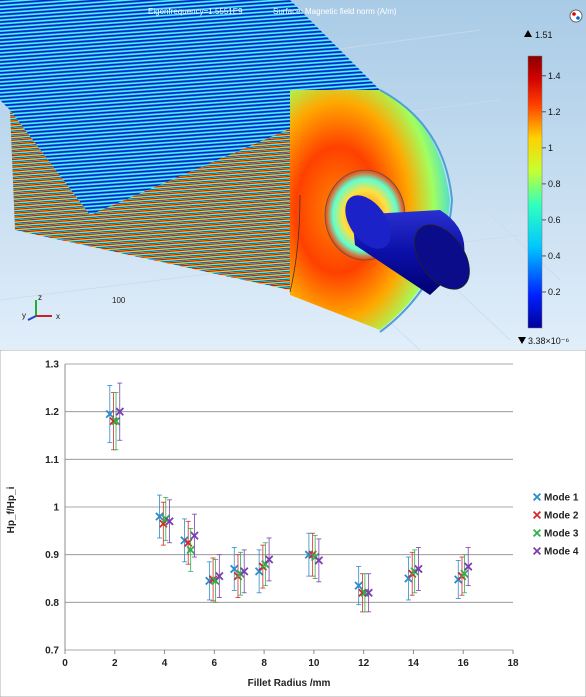 Image resolution: width=586 pixels, height=697 pixels. Describe the element at coordinates (561, 516) in the screenshot. I see `legend-label: Mode 2` at that location.